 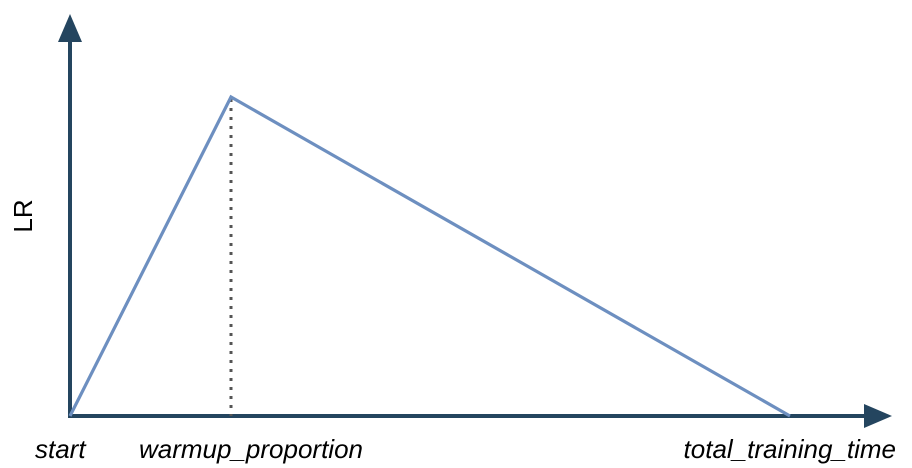 What do you see at coordinates (70, 28) in the screenshot?
I see `y-axis-arrow-icon` at bounding box center [70, 28].